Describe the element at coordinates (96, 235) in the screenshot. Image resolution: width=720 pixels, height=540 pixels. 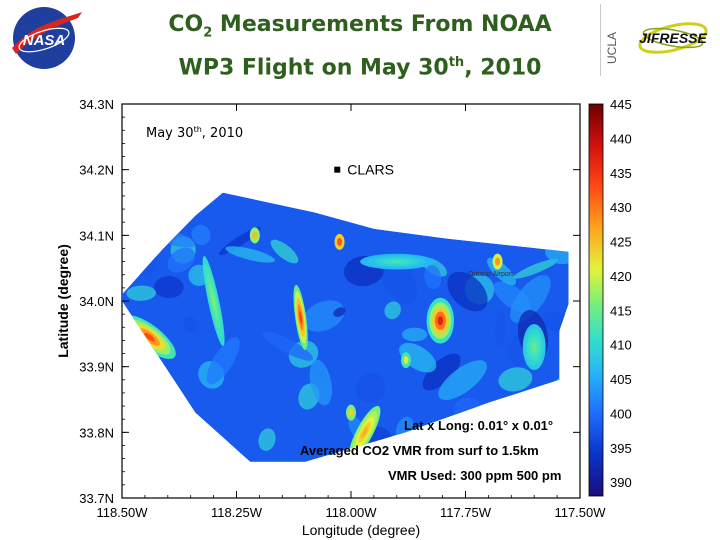
I see `y-tick-label: 34.1N` at that location.